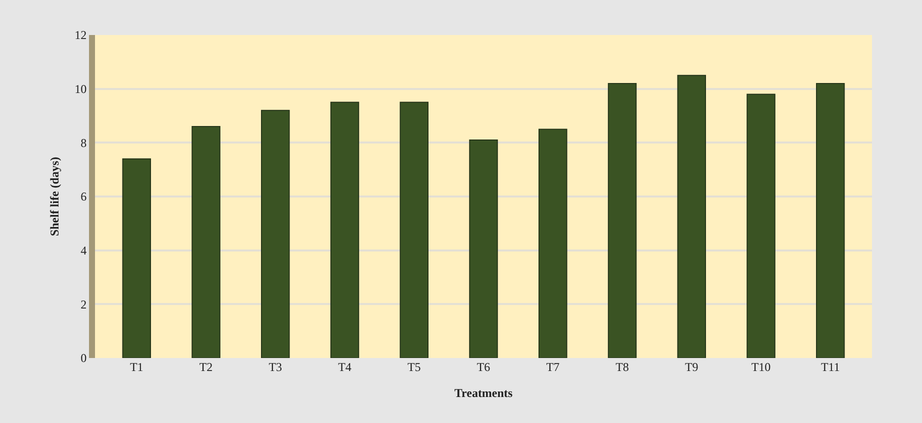  What do you see at coordinates (622, 367) in the screenshot?
I see `x-tick-label: T8` at bounding box center [622, 367].